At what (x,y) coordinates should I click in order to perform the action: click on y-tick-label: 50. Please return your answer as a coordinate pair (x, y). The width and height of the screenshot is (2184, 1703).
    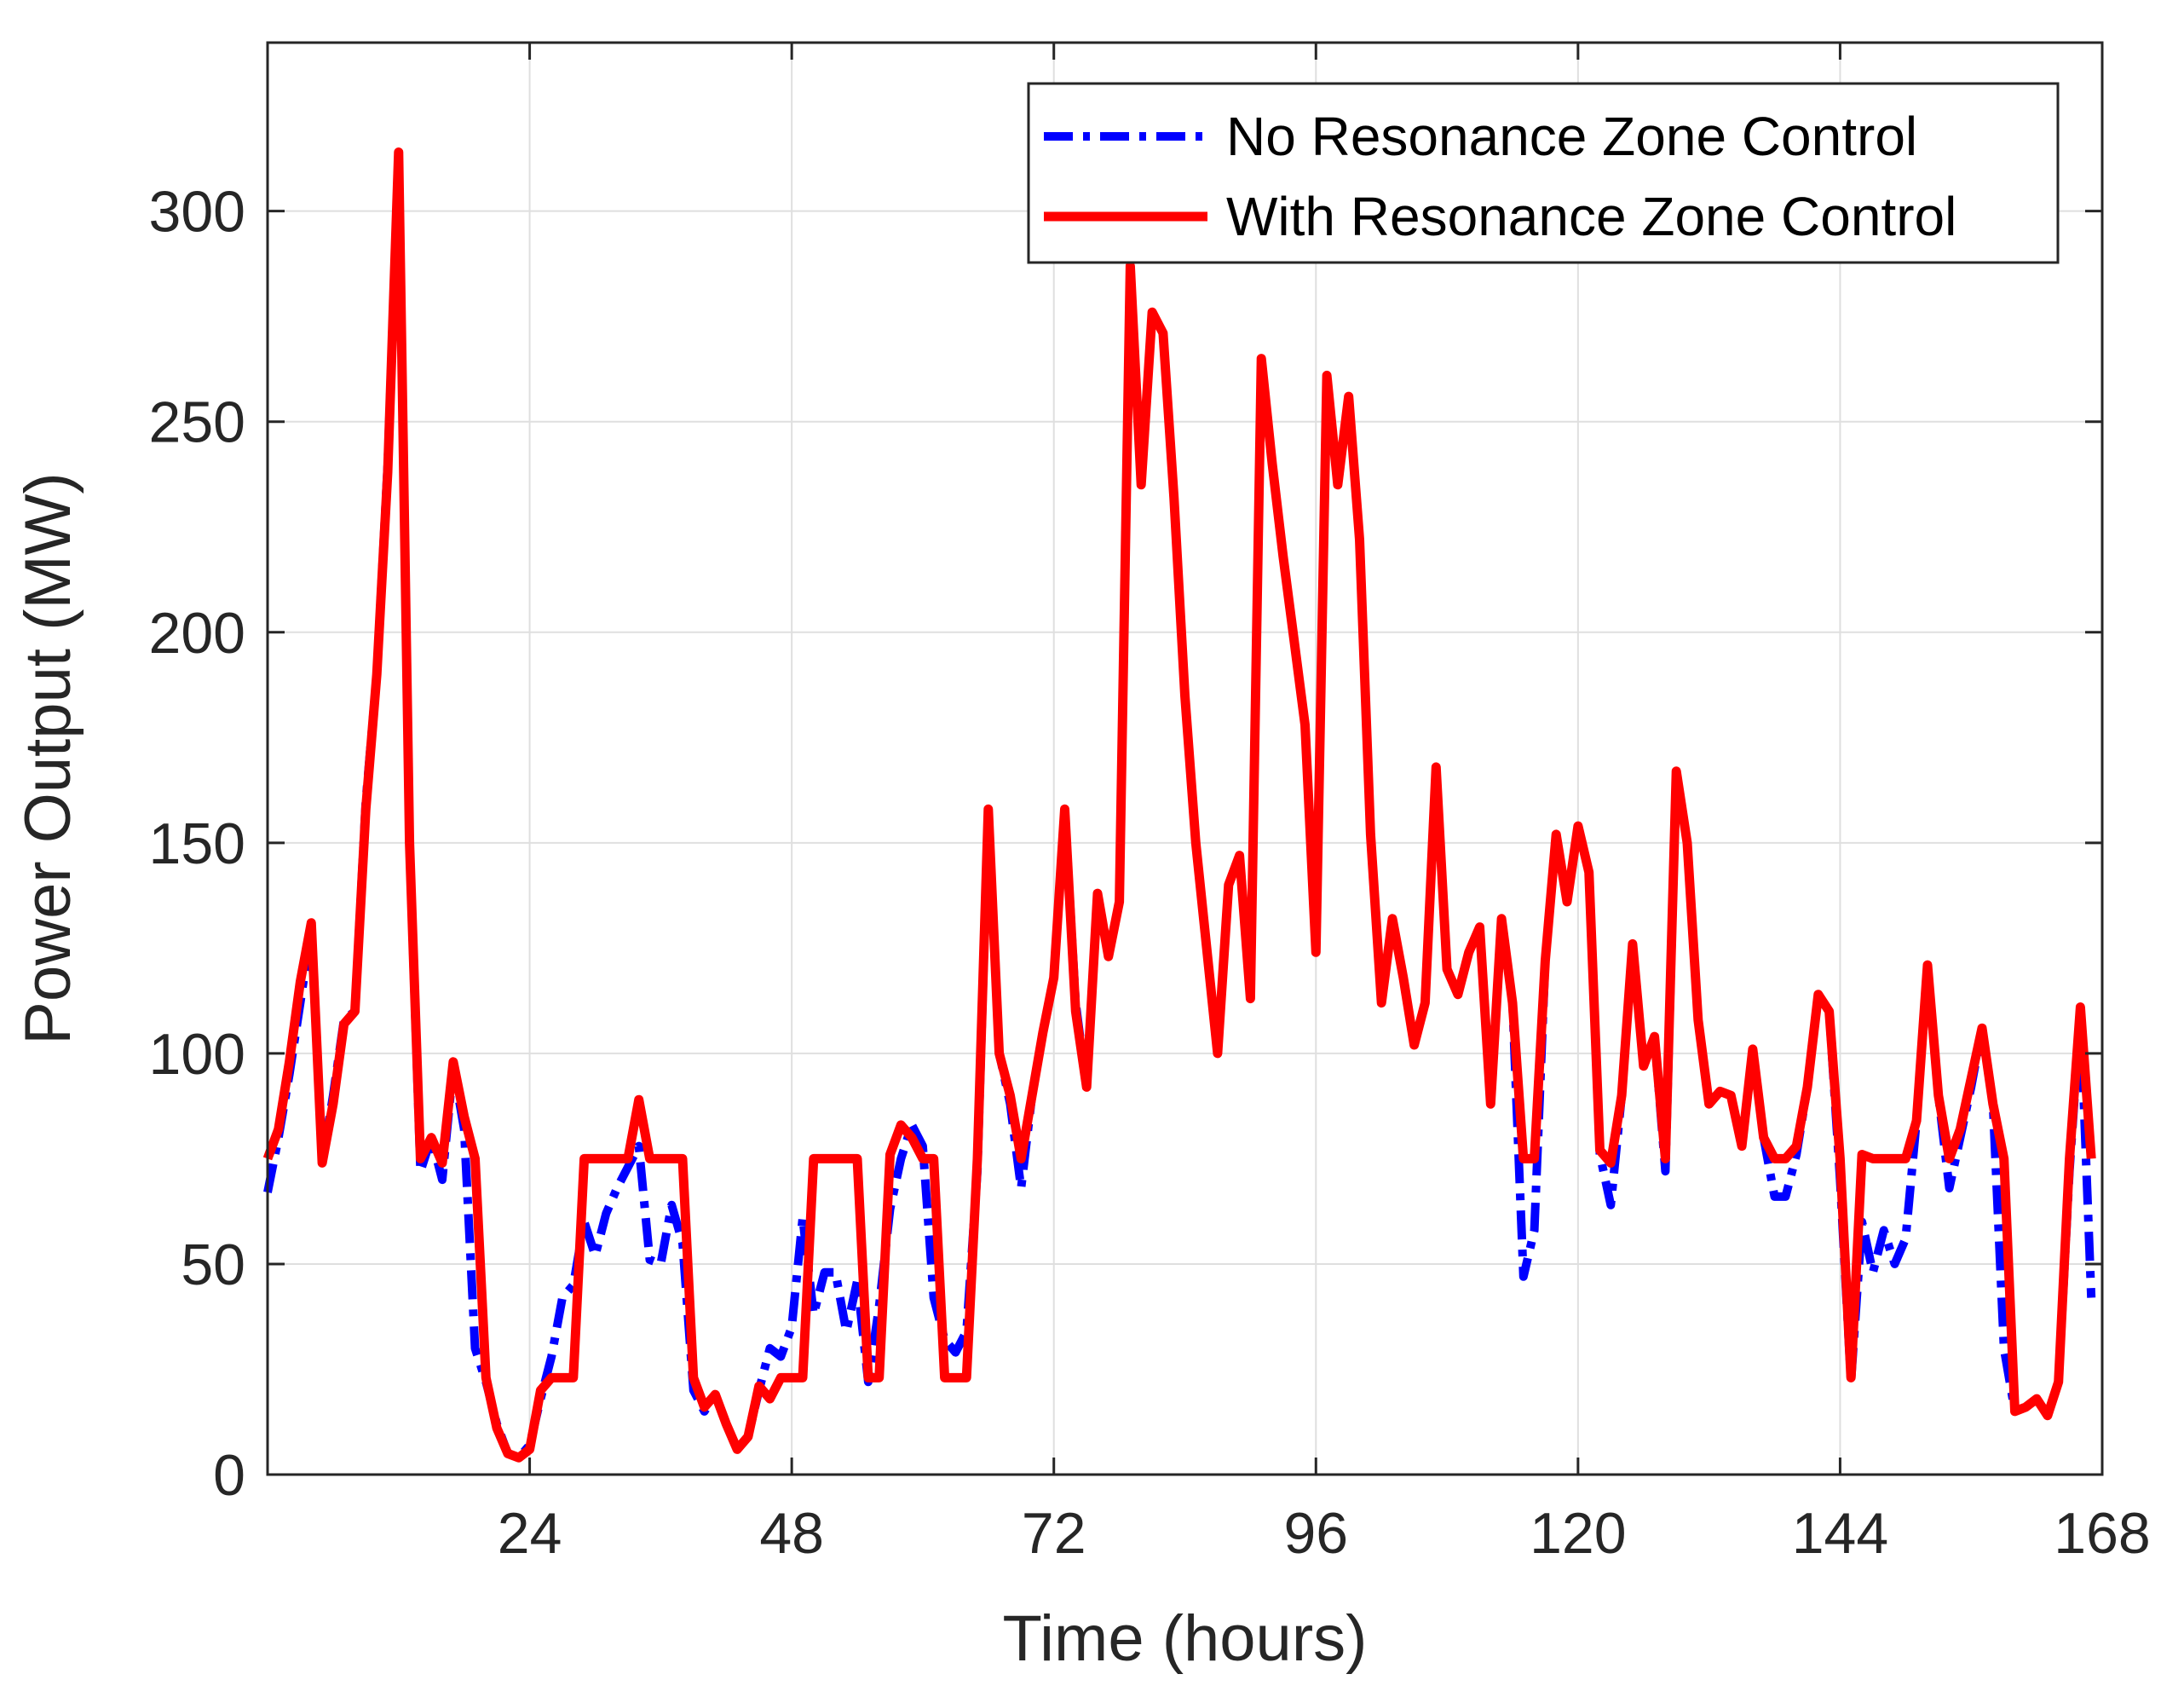
    Looking at the image, I should click on (213, 1265).